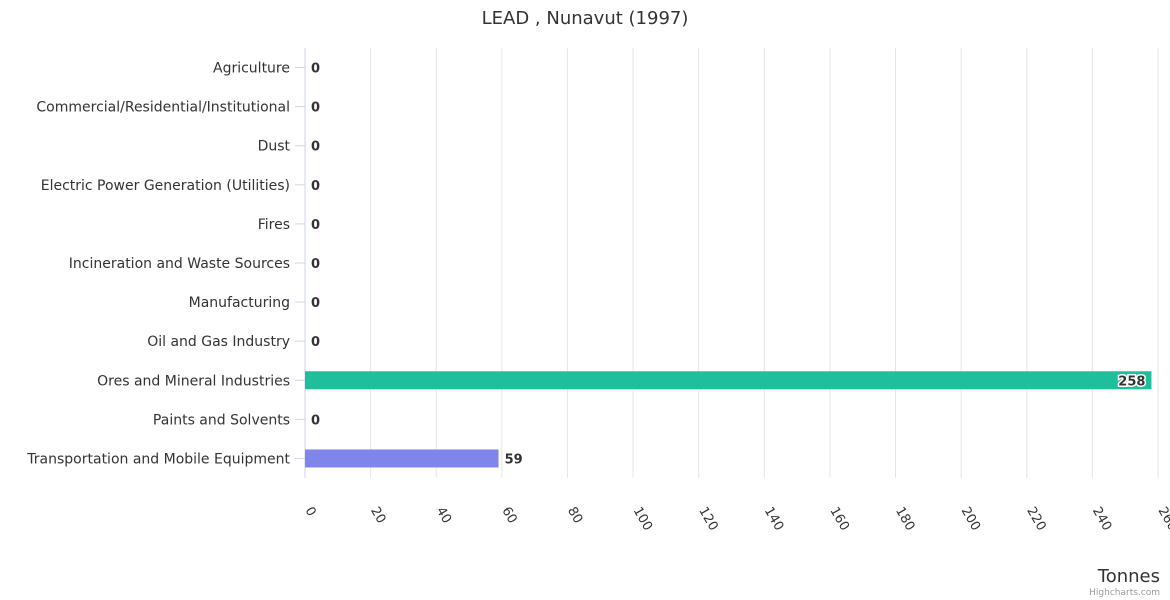 The height and width of the screenshot is (600, 1170). Describe the element at coordinates (508, 516) in the screenshot. I see `value-axis-tick-label: 60` at that location.